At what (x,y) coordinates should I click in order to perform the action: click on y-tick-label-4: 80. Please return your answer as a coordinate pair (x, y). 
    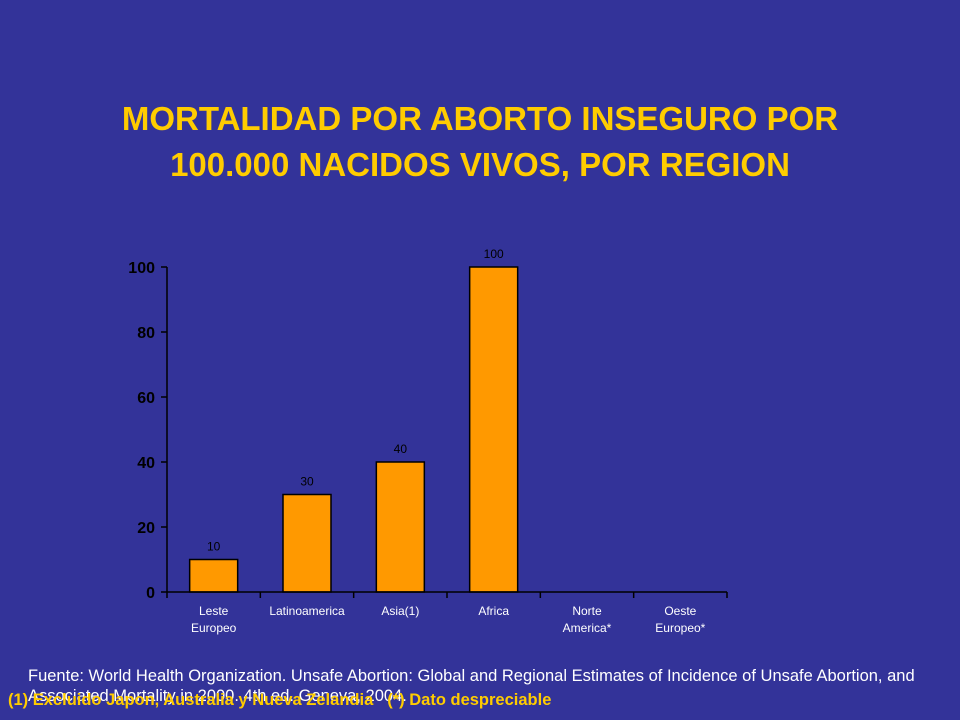
    Looking at the image, I should click on (146, 333).